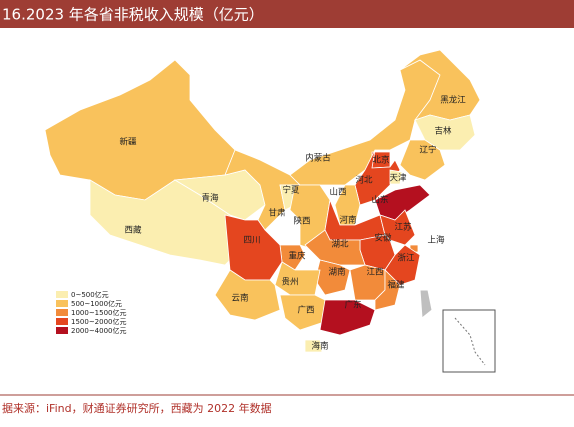 This screenshot has height=427, width=574. What do you see at coordinates (99, 330) in the screenshot?
I see `legend-label: 2000~4000亿元` at bounding box center [99, 330].